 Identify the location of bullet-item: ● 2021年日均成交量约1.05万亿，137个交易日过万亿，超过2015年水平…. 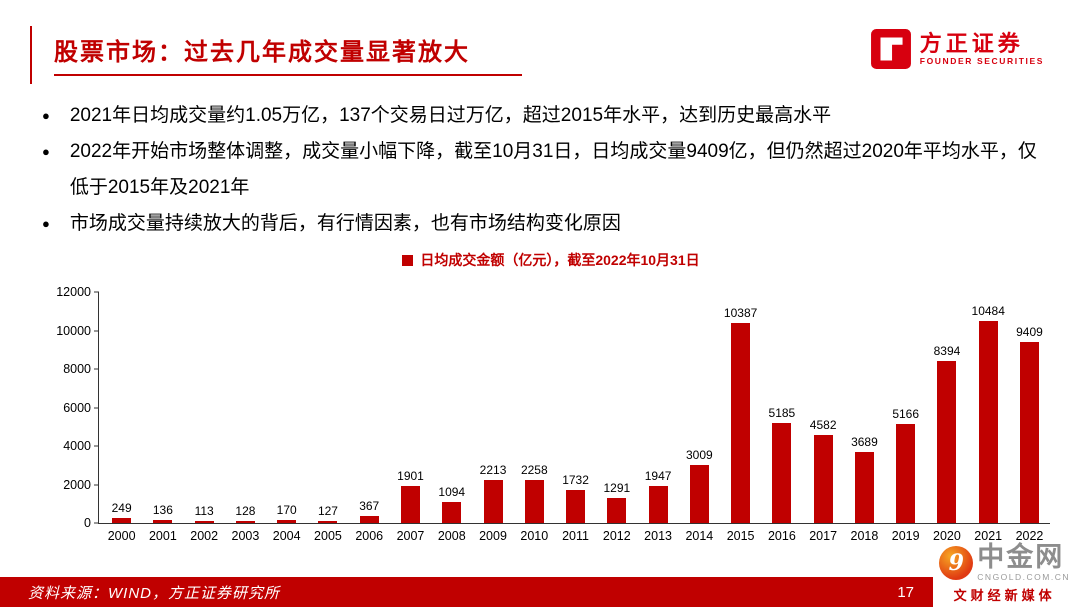
(548, 116).